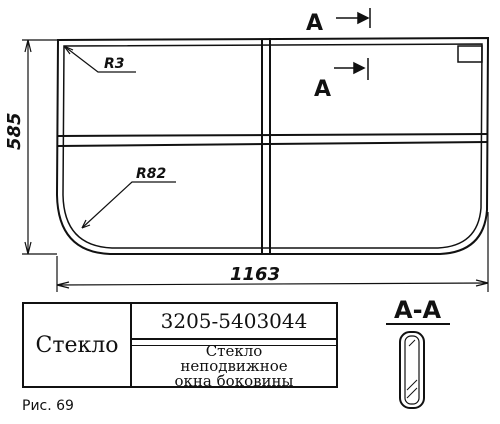  What do you see at coordinates (412, 370) in the screenshot?
I see `glass-section-profile` at bounding box center [412, 370].